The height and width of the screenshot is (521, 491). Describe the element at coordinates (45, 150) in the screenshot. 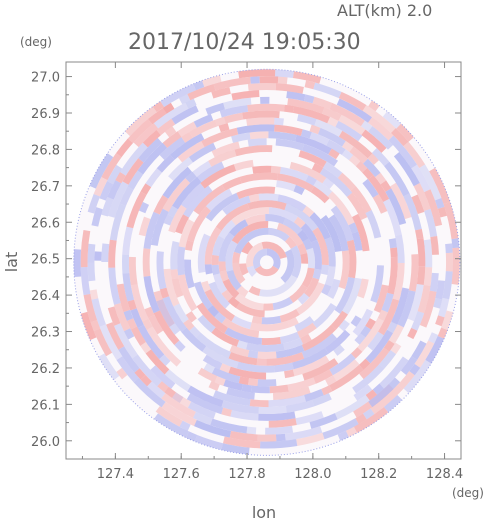

I see `y-tick-label: 26.8` at that location.